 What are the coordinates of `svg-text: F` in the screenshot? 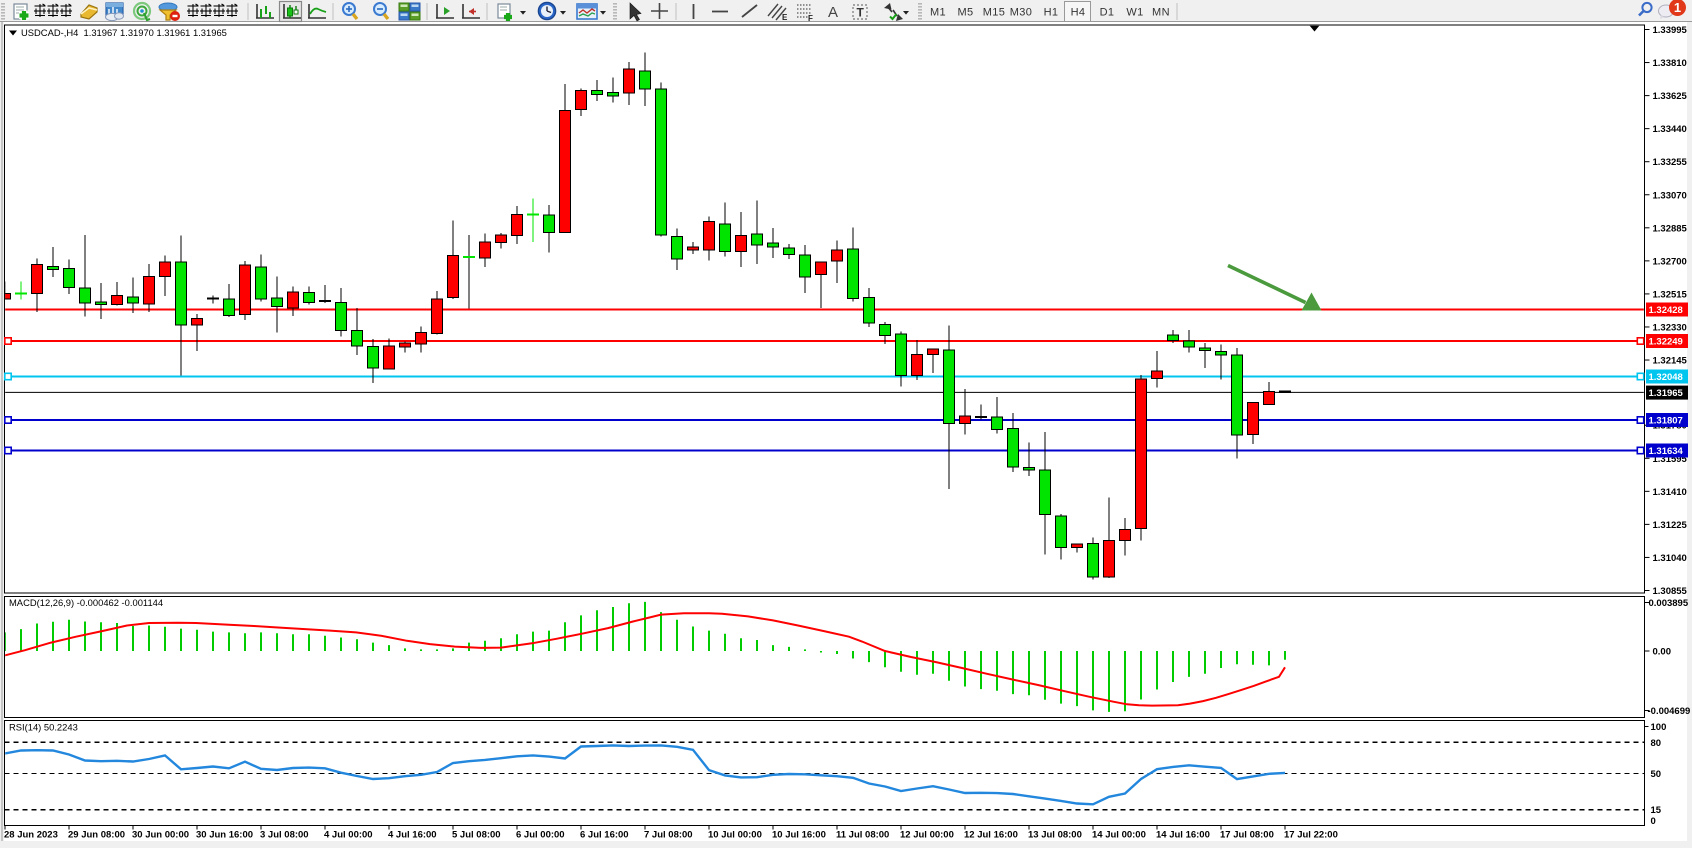 It's located at (810, 18).